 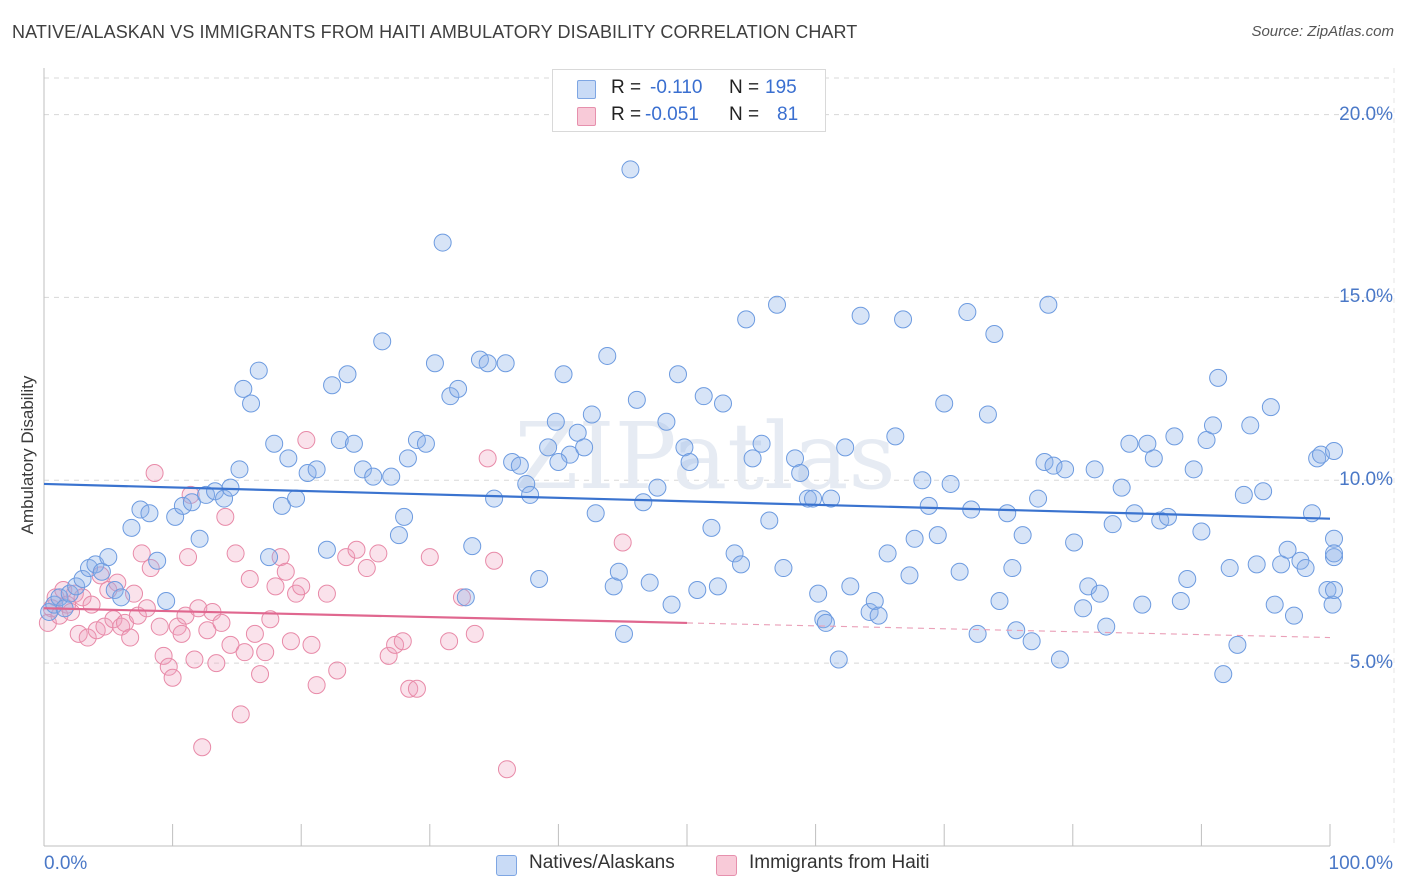 What do you see at coordinates (781, 87) in the screenshot?
I see `n-value: 195` at bounding box center [781, 87].